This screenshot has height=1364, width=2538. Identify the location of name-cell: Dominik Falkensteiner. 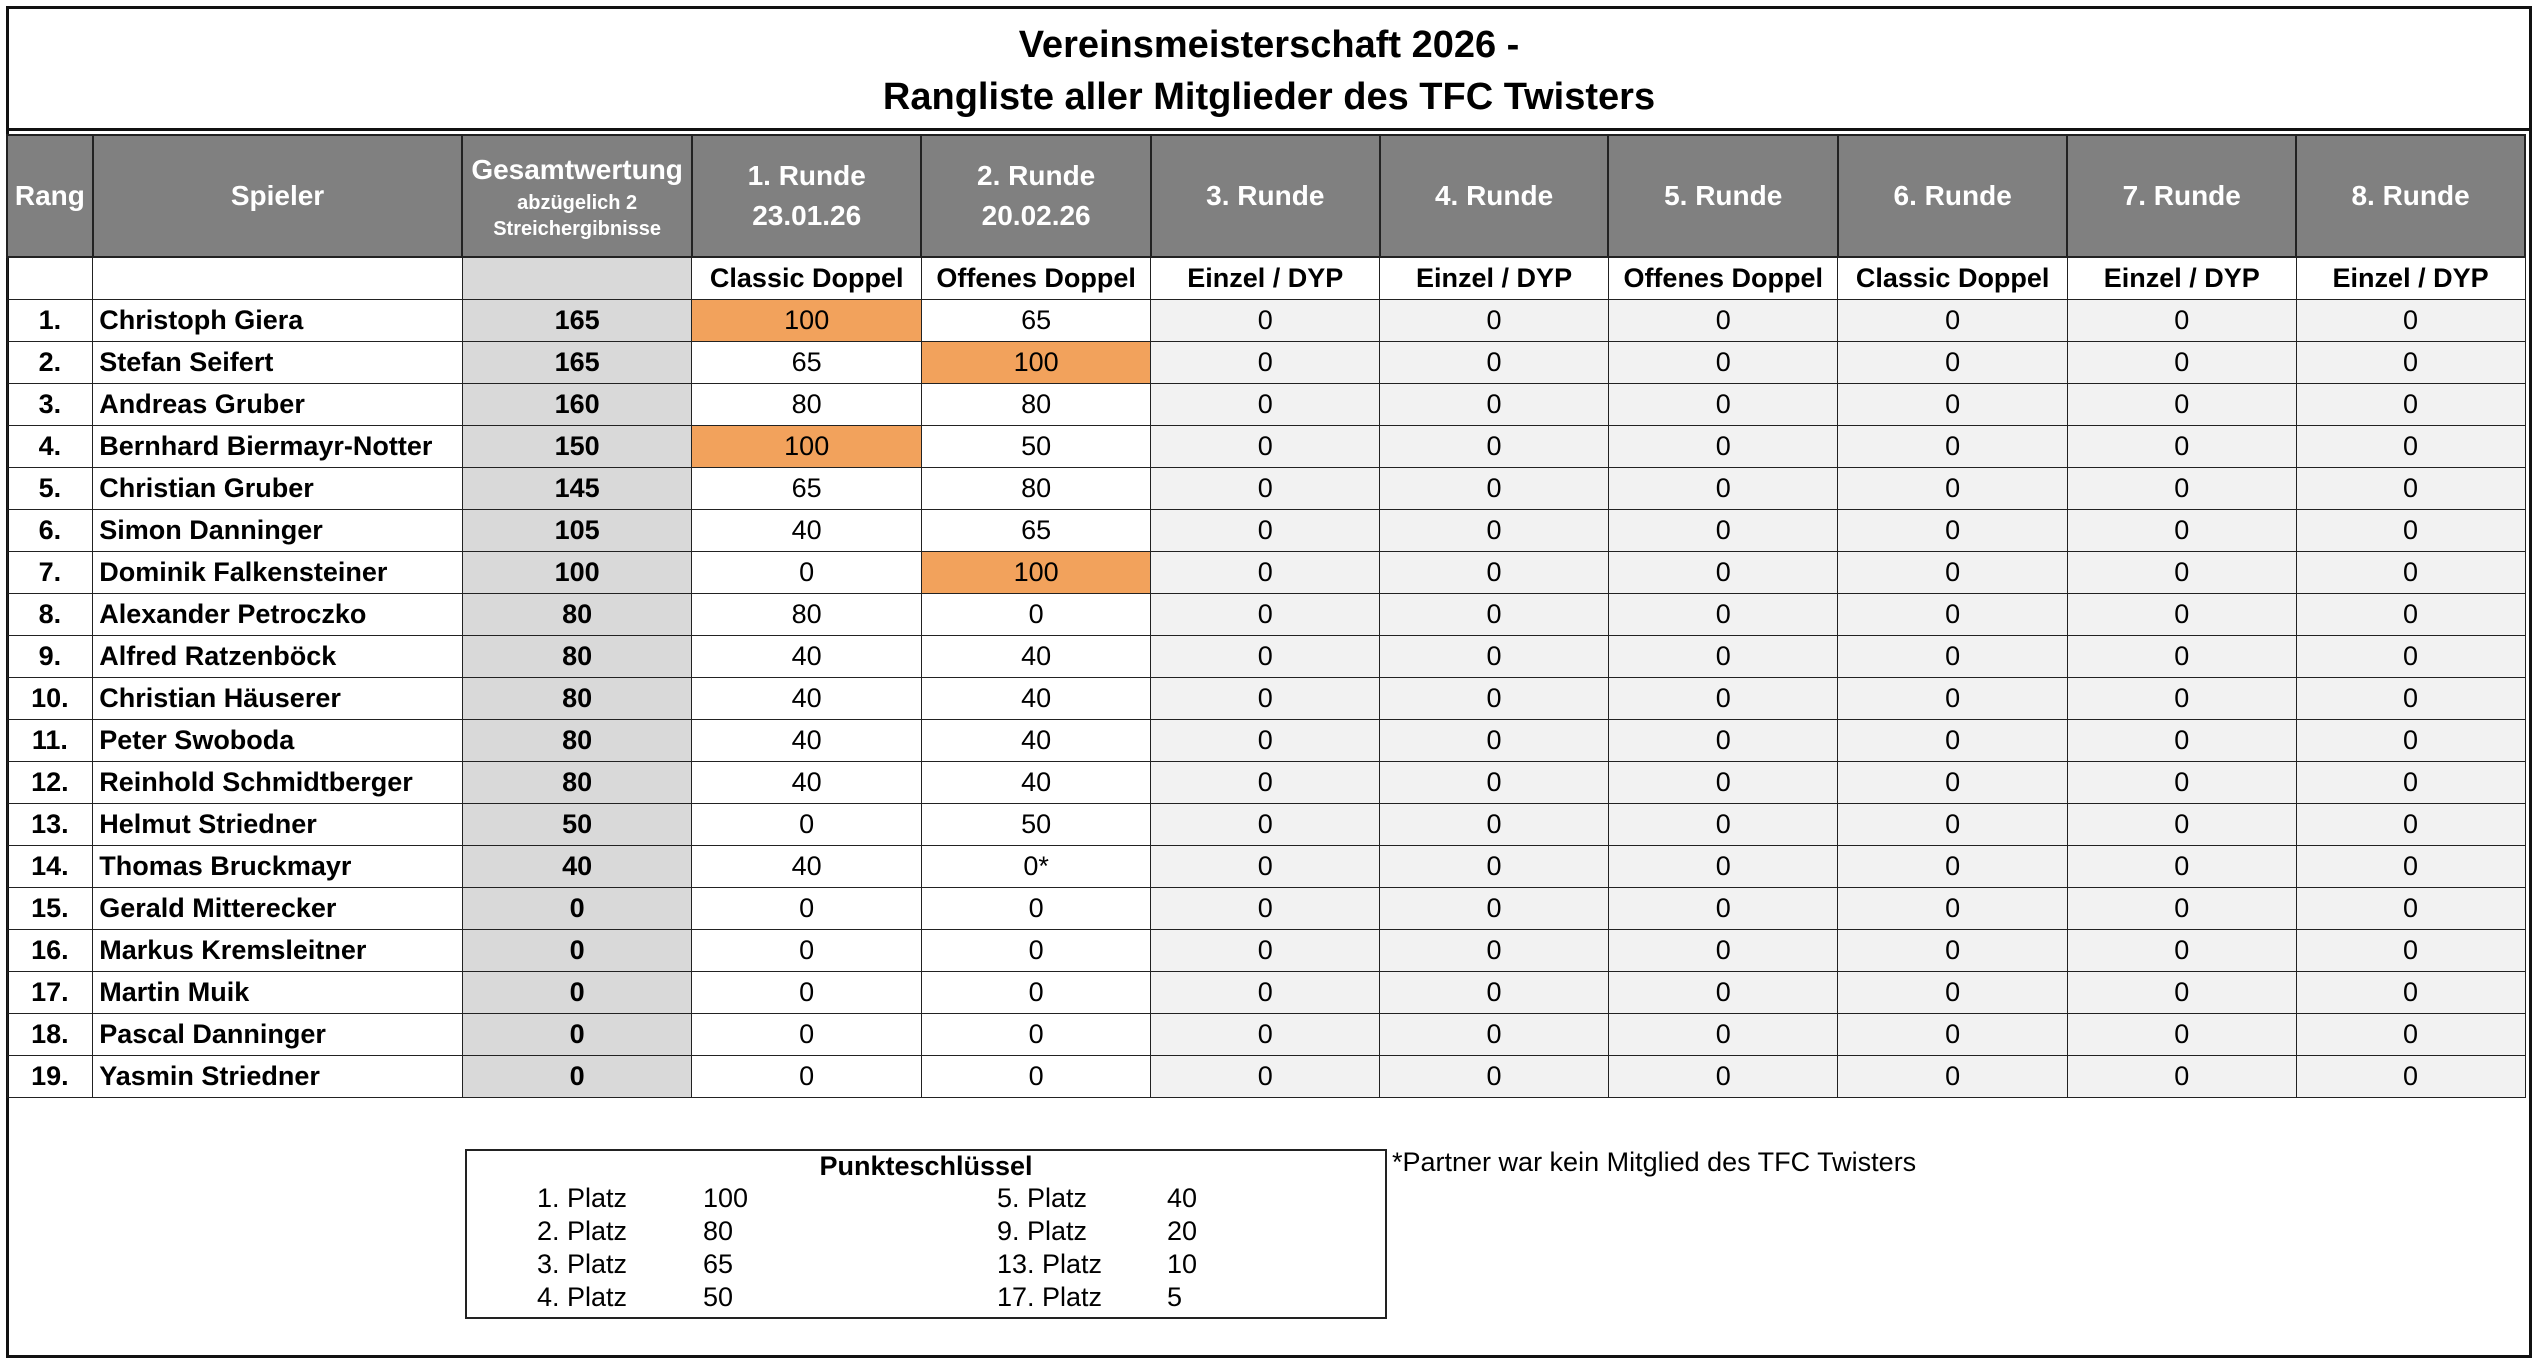
(277, 572).